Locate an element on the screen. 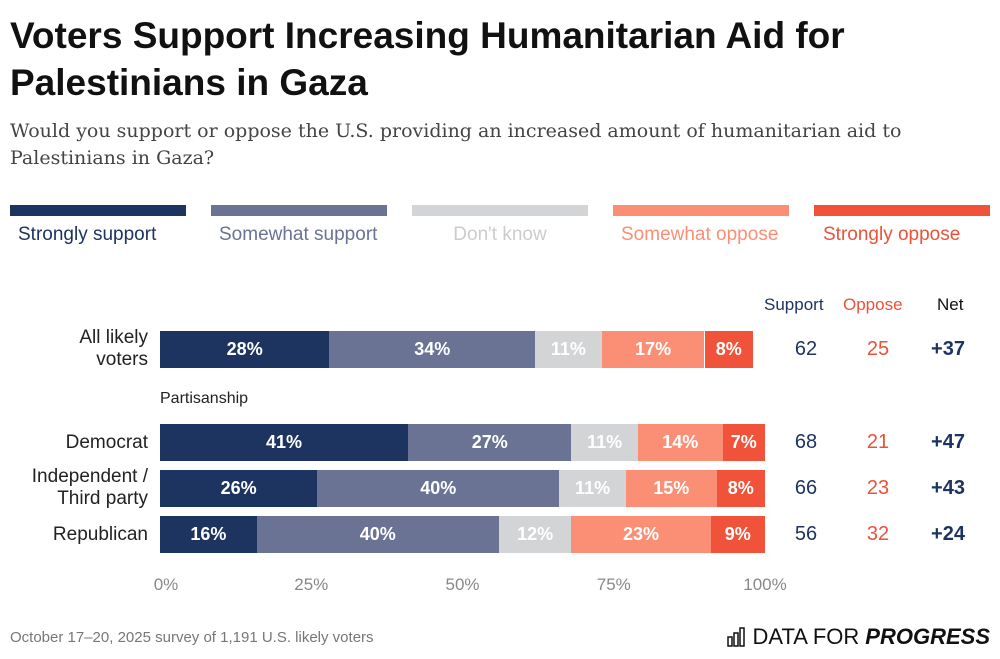 The width and height of the screenshot is (1000, 659). x-tick-label: 25% is located at coordinates (311, 584).